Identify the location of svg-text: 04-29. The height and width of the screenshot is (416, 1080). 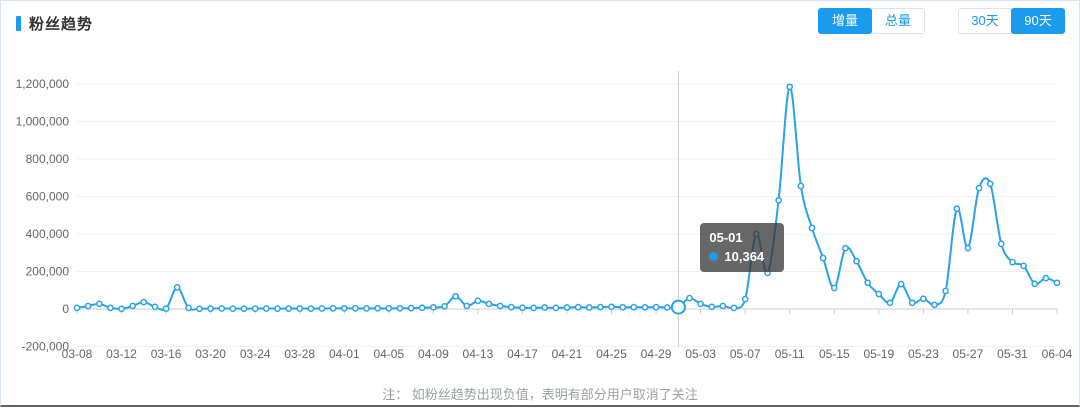
(656, 354).